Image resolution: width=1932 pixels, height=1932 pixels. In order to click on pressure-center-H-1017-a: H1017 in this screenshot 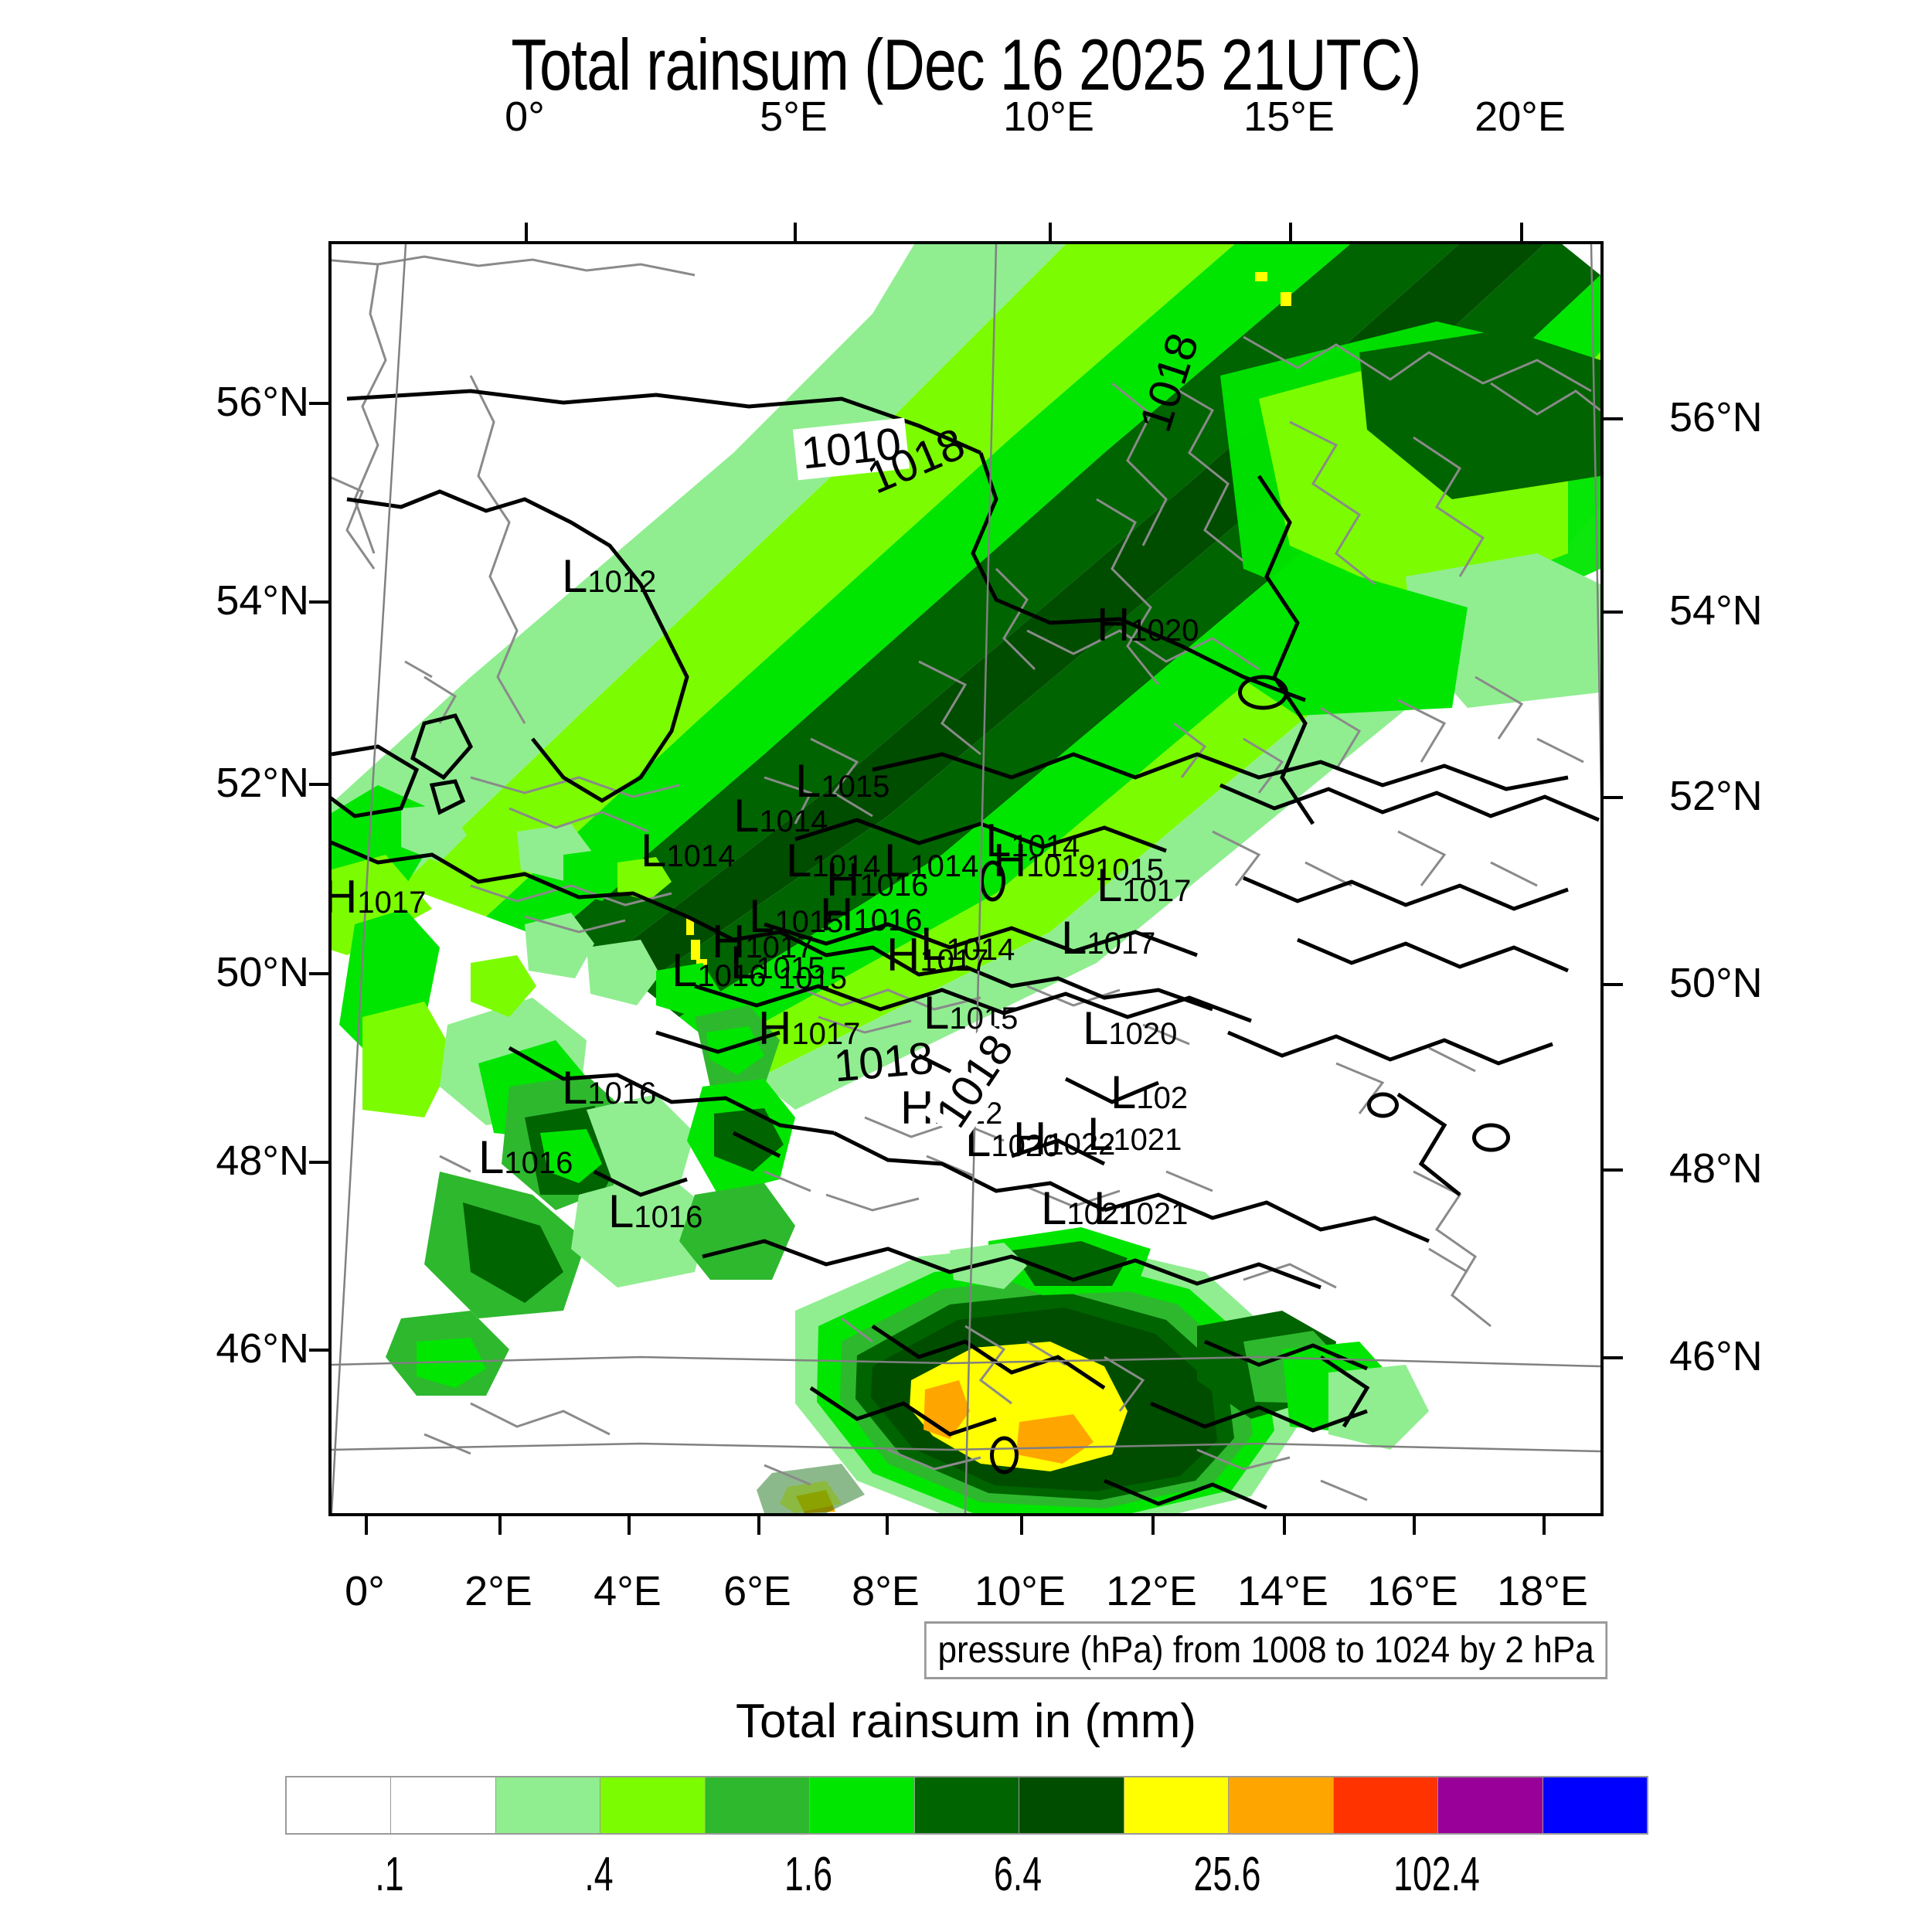, I will do `click(763, 942)`.